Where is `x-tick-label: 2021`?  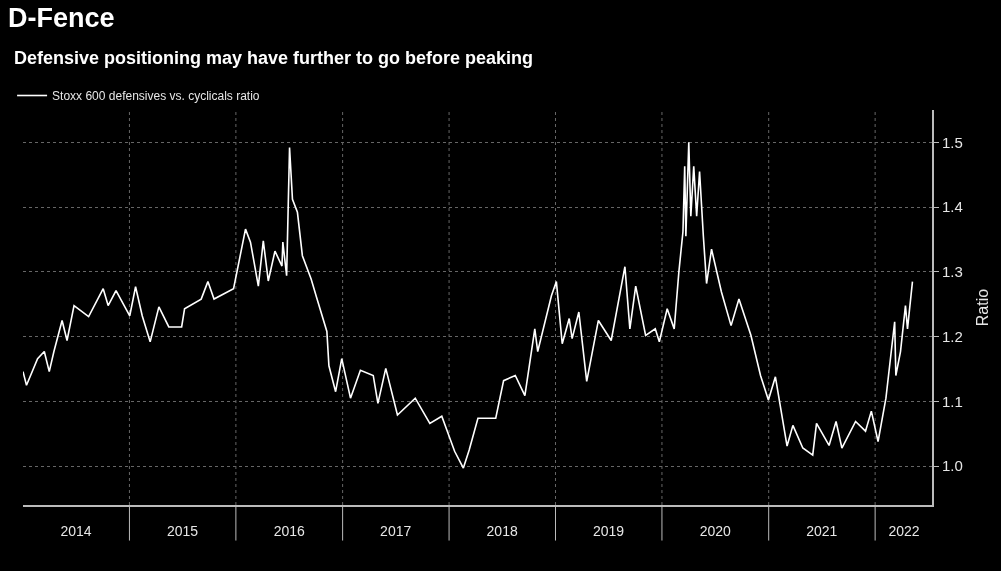 x-tick-label: 2021 is located at coordinates (822, 530).